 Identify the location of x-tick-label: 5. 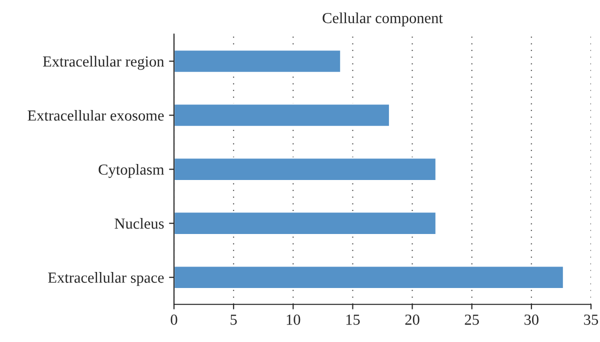
(233, 319).